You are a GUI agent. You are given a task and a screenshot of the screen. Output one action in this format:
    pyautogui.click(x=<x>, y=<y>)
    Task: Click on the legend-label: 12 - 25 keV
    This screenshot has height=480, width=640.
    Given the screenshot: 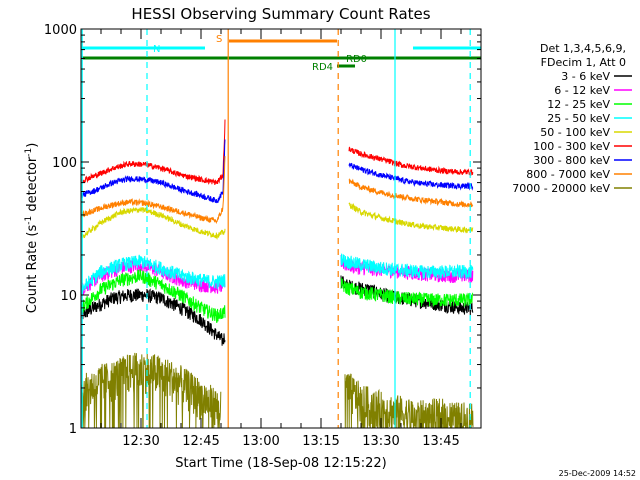 What is the action you would take?
    pyautogui.click(x=578, y=104)
    